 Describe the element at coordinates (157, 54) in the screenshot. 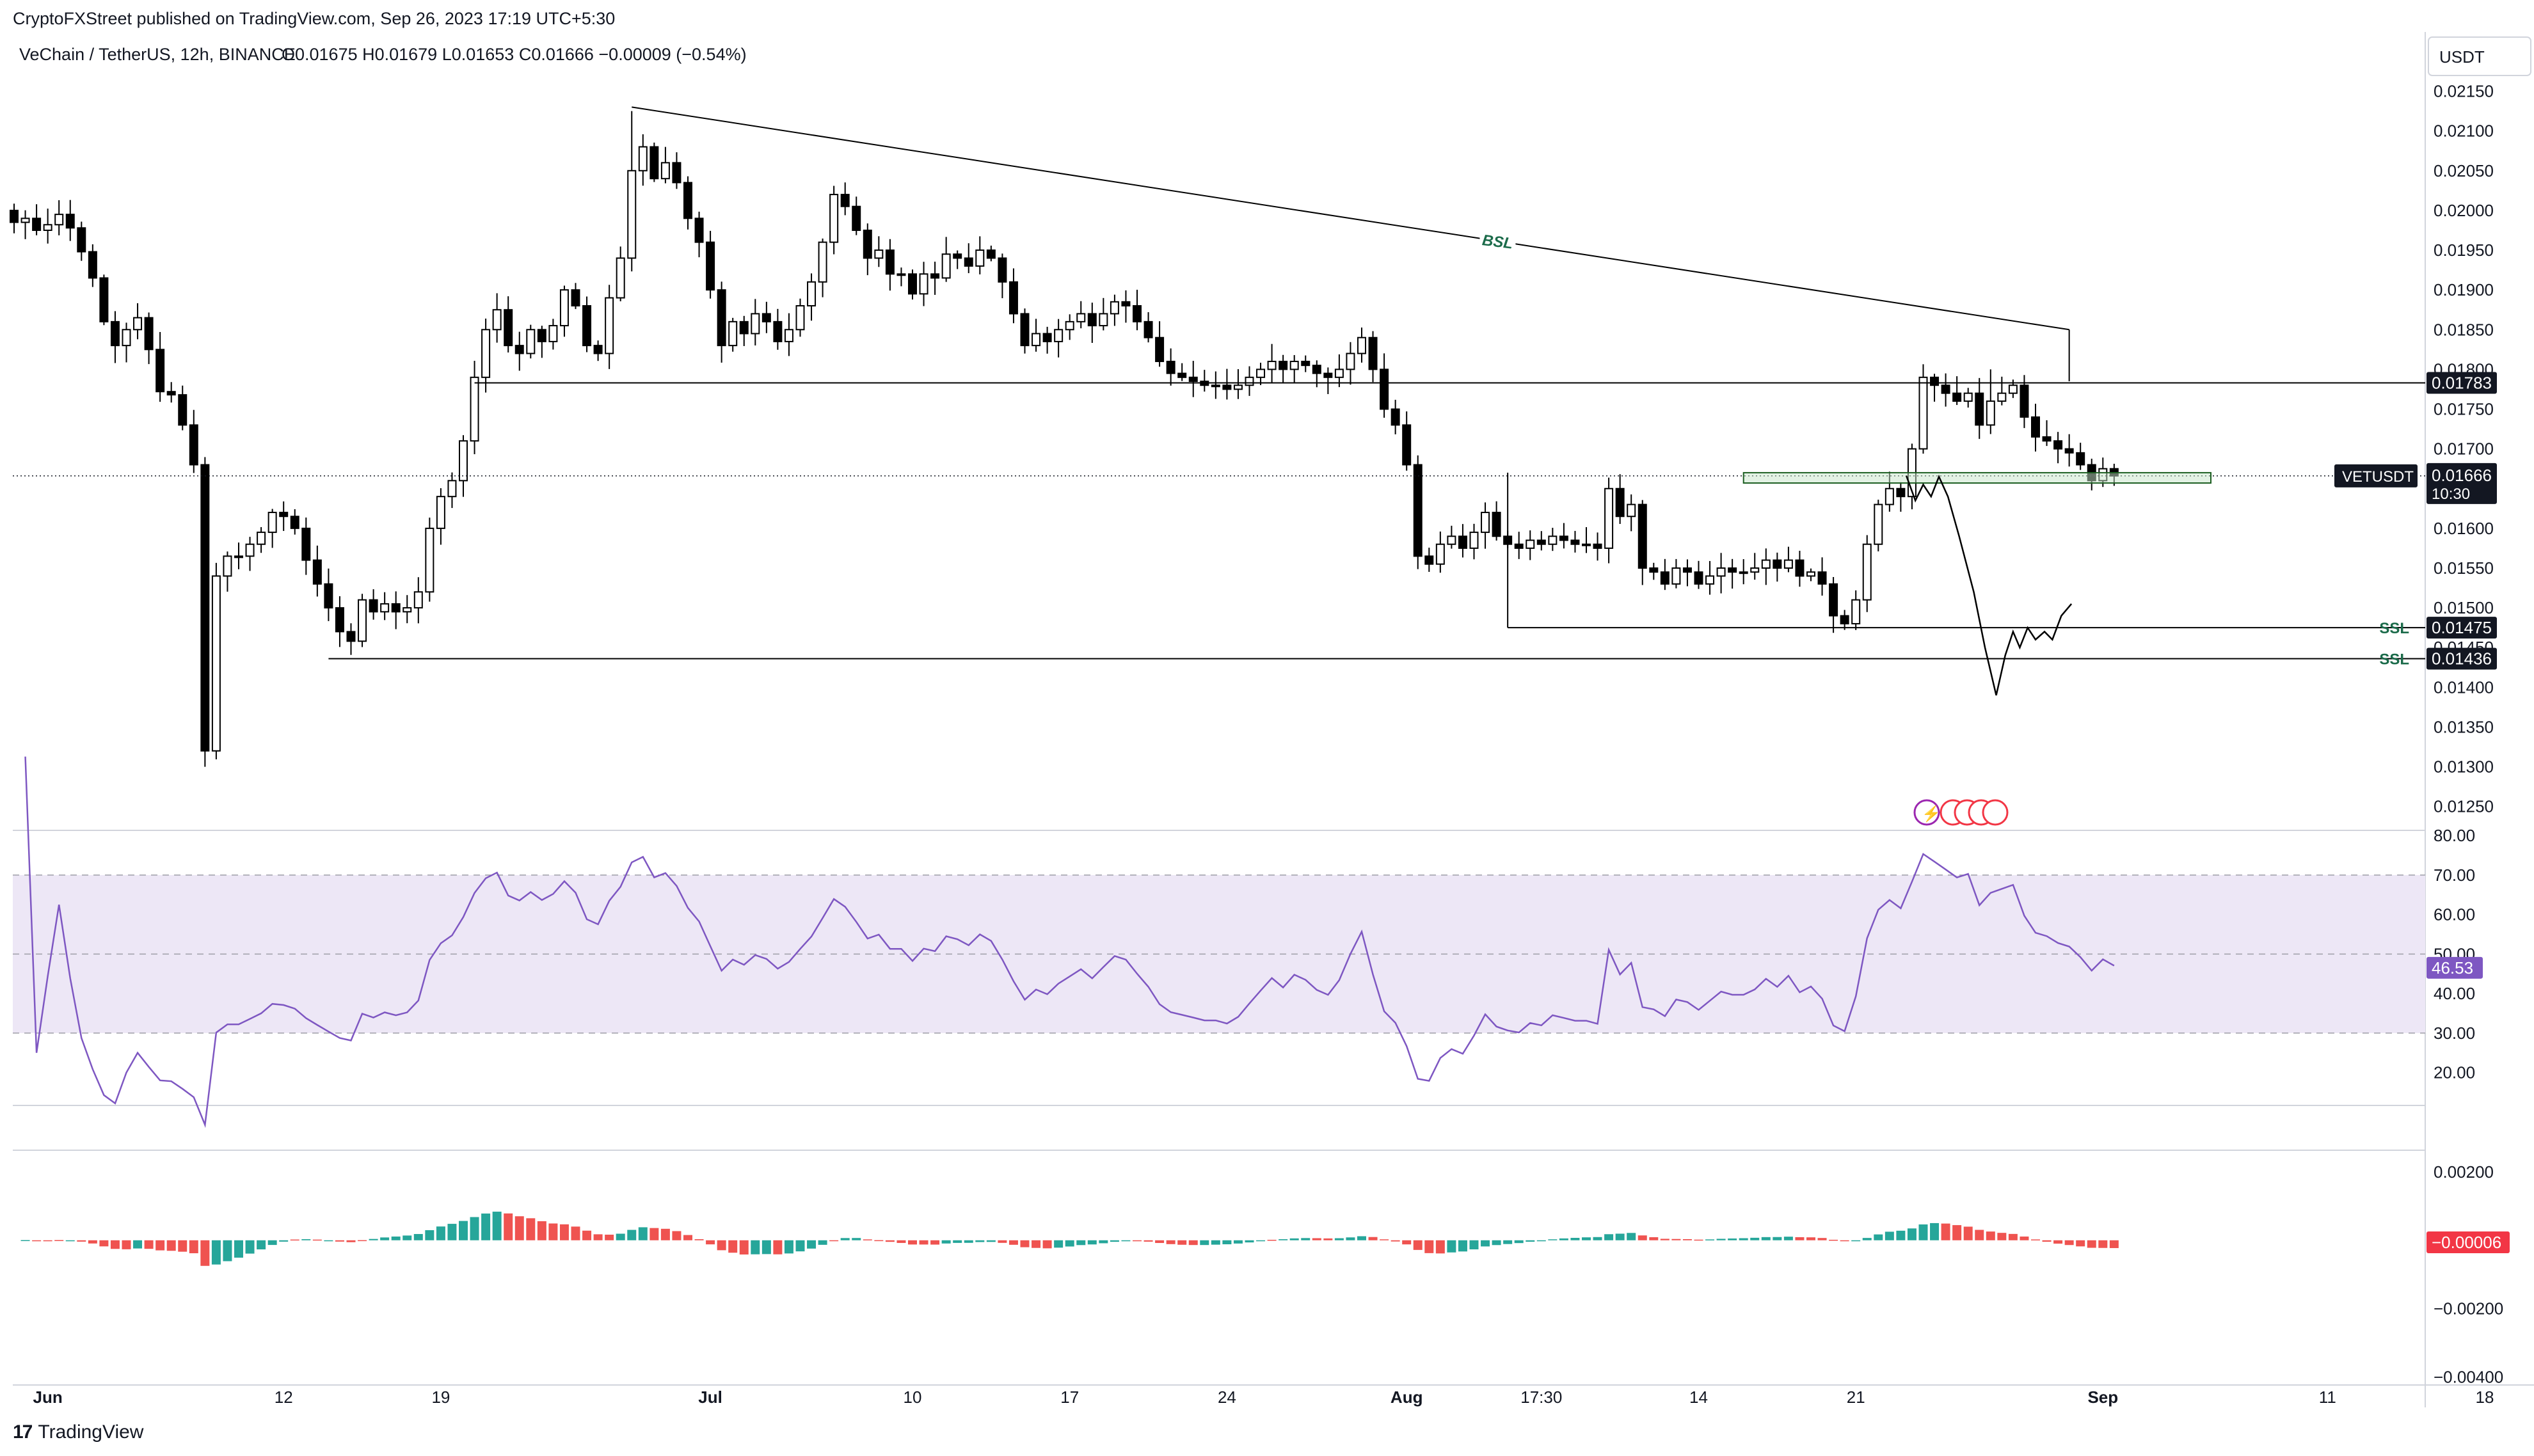

I see `symbol-info: VeChain / TetherUS, 12h, BINANCE` at that location.